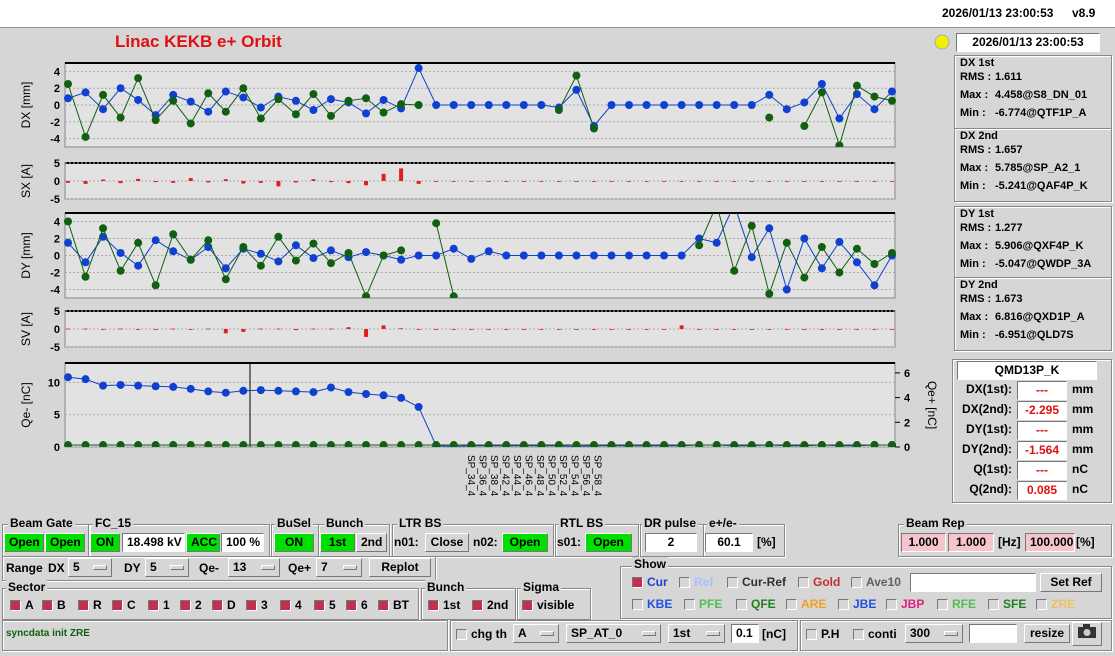  Describe the element at coordinates (337, 542) in the screenshot. I see `button: 1st` at that location.